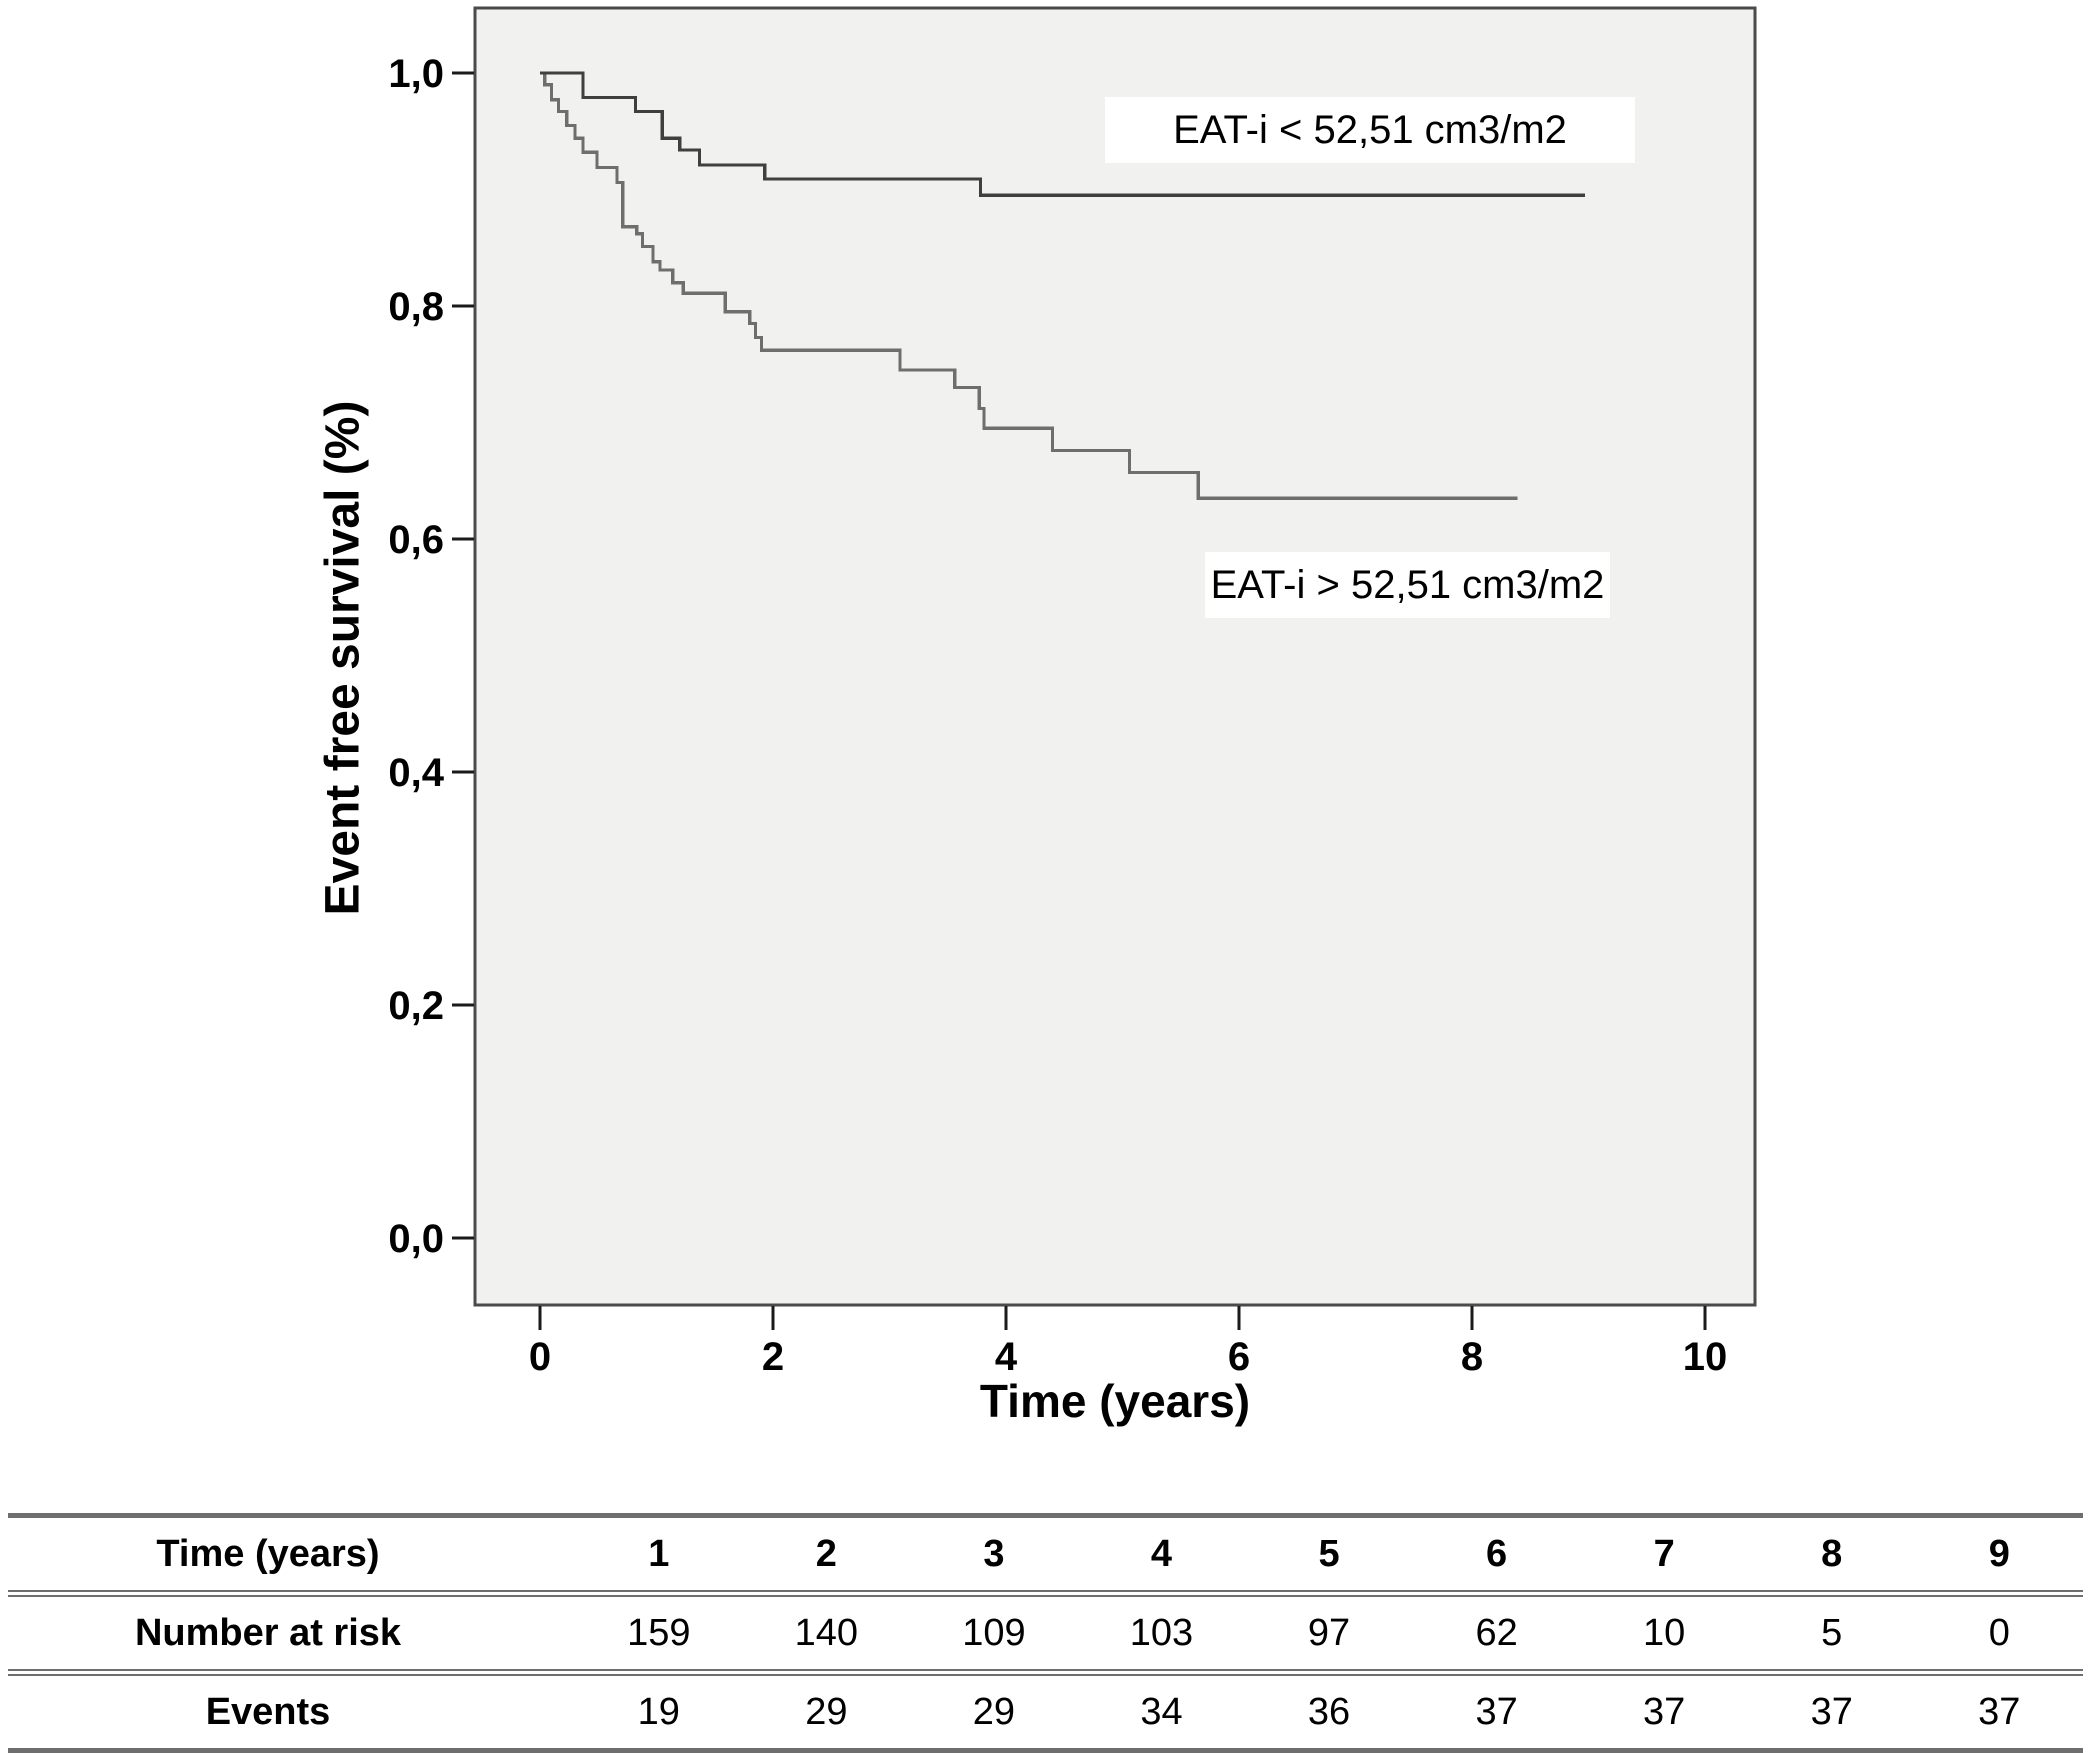 The height and width of the screenshot is (1753, 2091). I want to click on risk-cell: 0, so click(1999, 1632).